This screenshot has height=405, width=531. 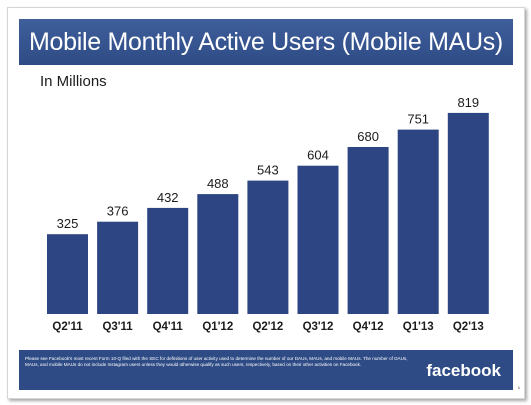 What do you see at coordinates (468, 327) in the screenshot?
I see `x-tick-label: Q2'13` at bounding box center [468, 327].